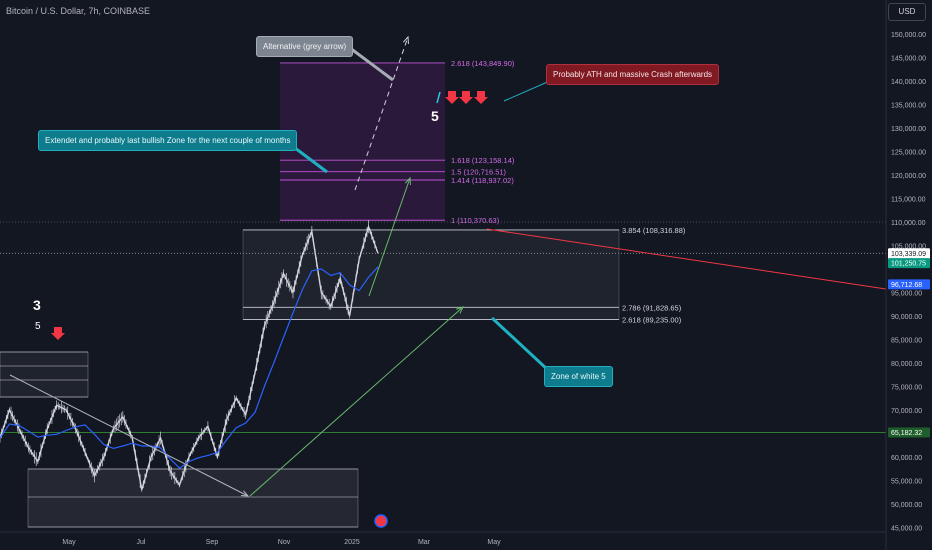  Describe the element at coordinates (371, 64) in the screenshot. I see `alternative-pointer` at that location.